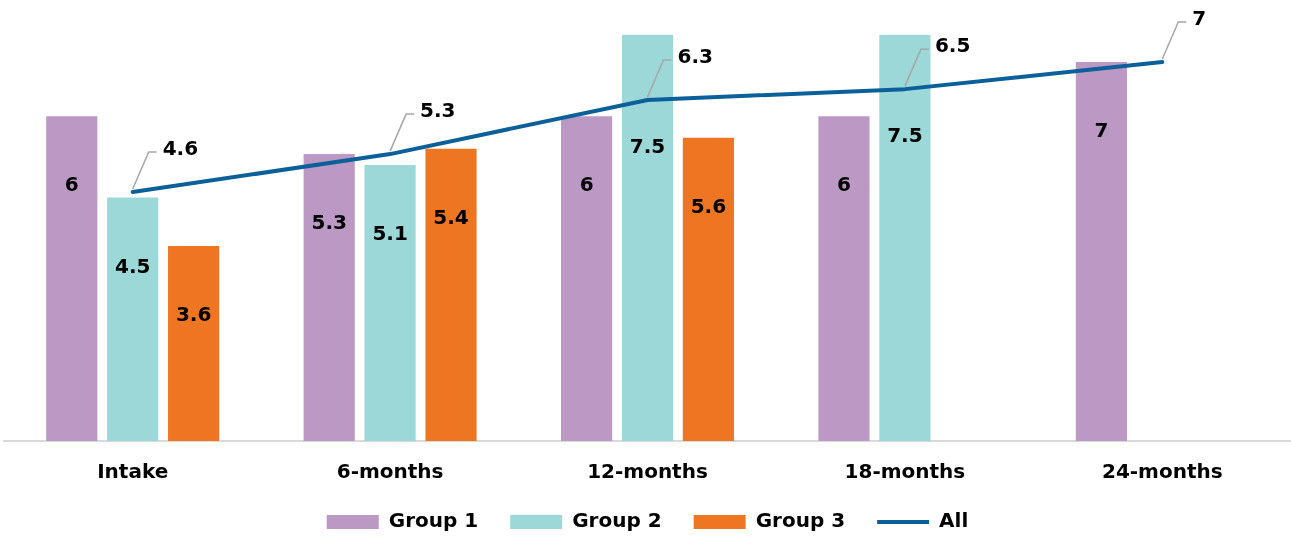 The image size is (1291, 538). What do you see at coordinates (708, 206) in the screenshot?
I see `data-label: 5.6` at bounding box center [708, 206].